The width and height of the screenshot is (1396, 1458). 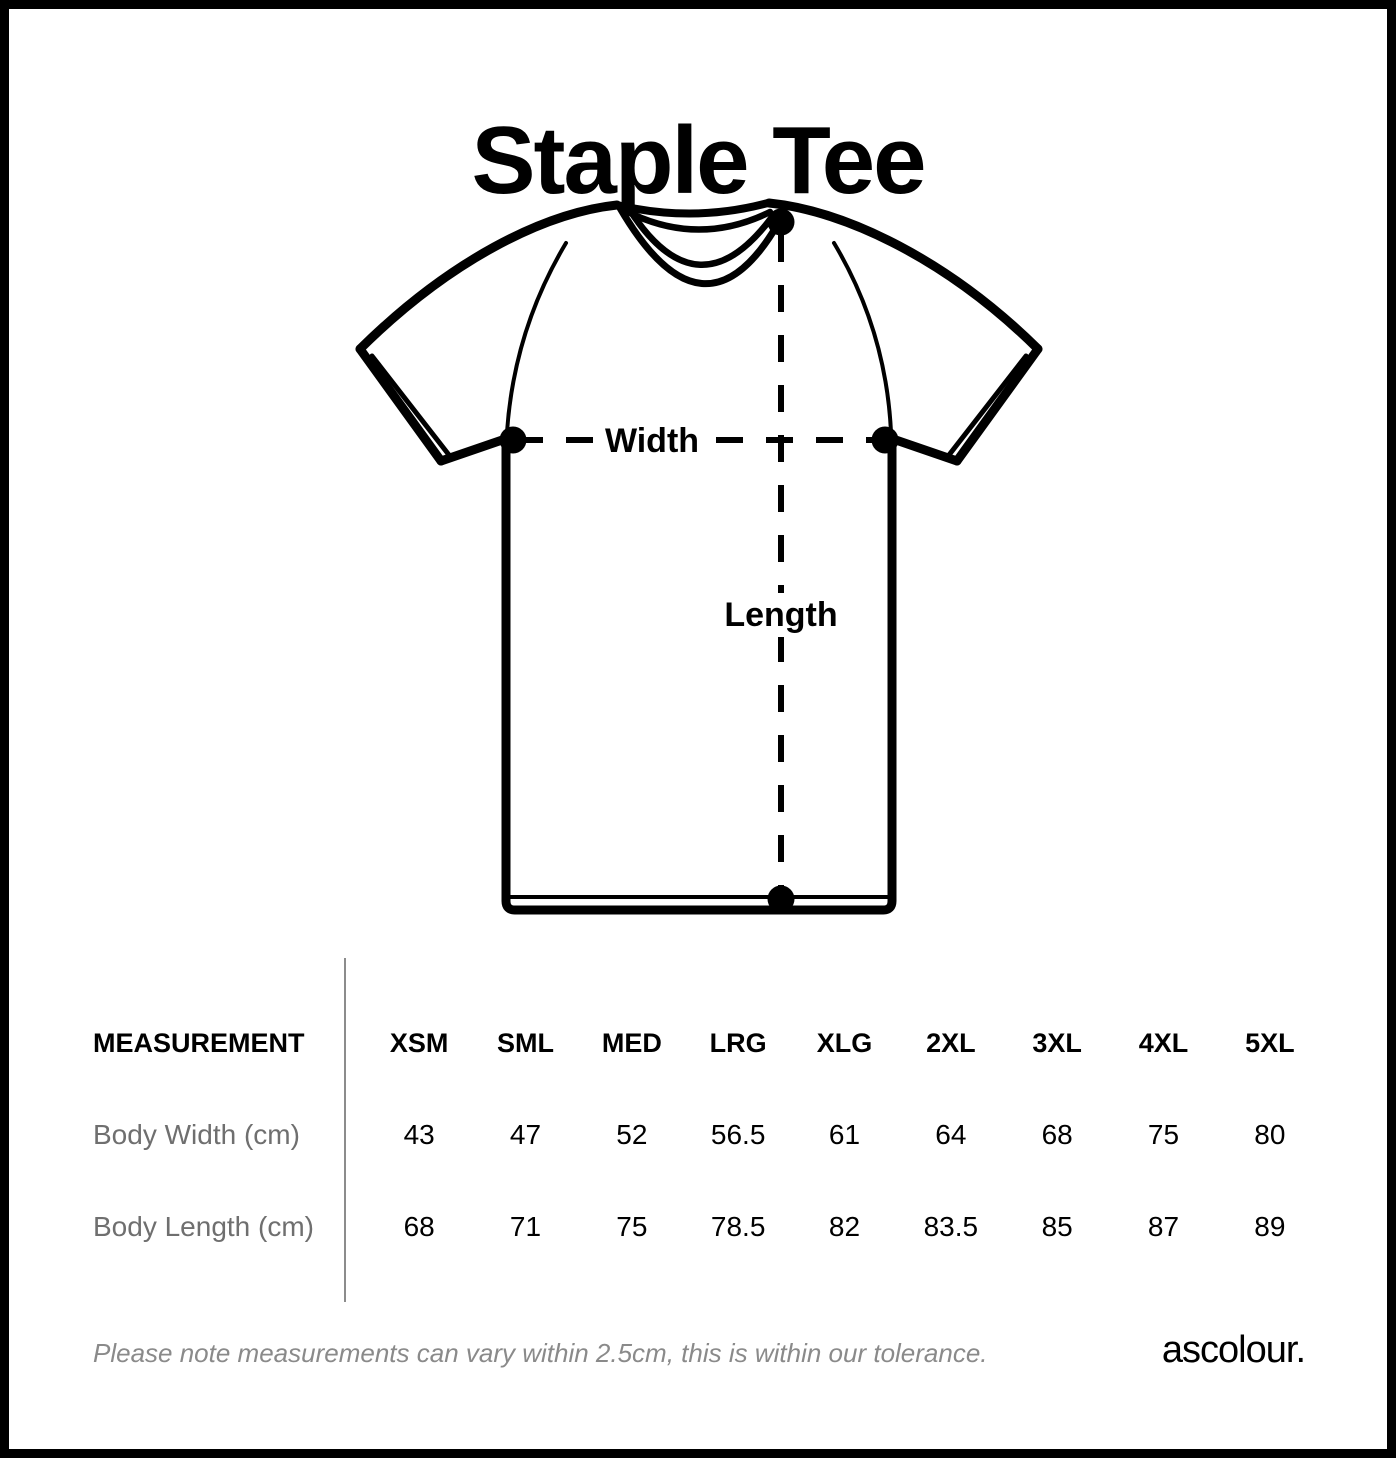 I want to click on body-width-xsm: 43, so click(x=419, y=1134).